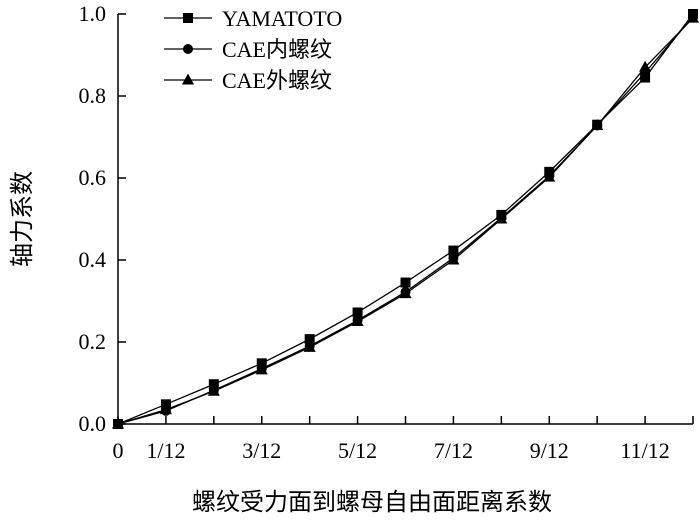 The height and width of the screenshot is (524, 700). What do you see at coordinates (93, 259) in the screenshot?
I see `y-tick-label: 0.4` at bounding box center [93, 259].